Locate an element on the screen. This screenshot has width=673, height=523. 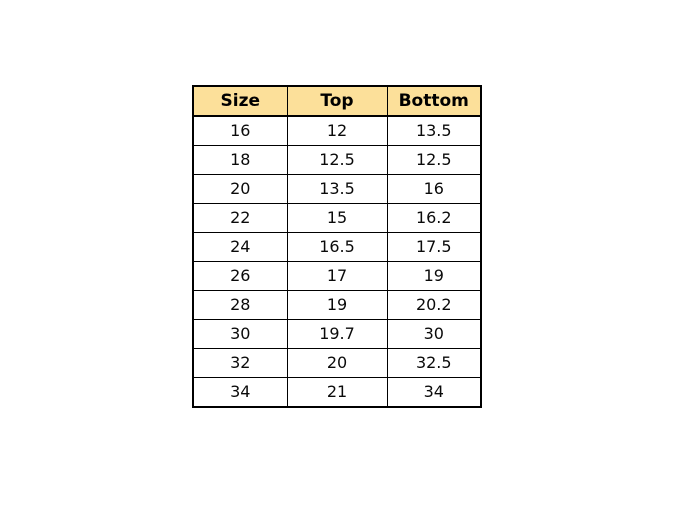
cell-top: 19.7 is located at coordinates (337, 334).